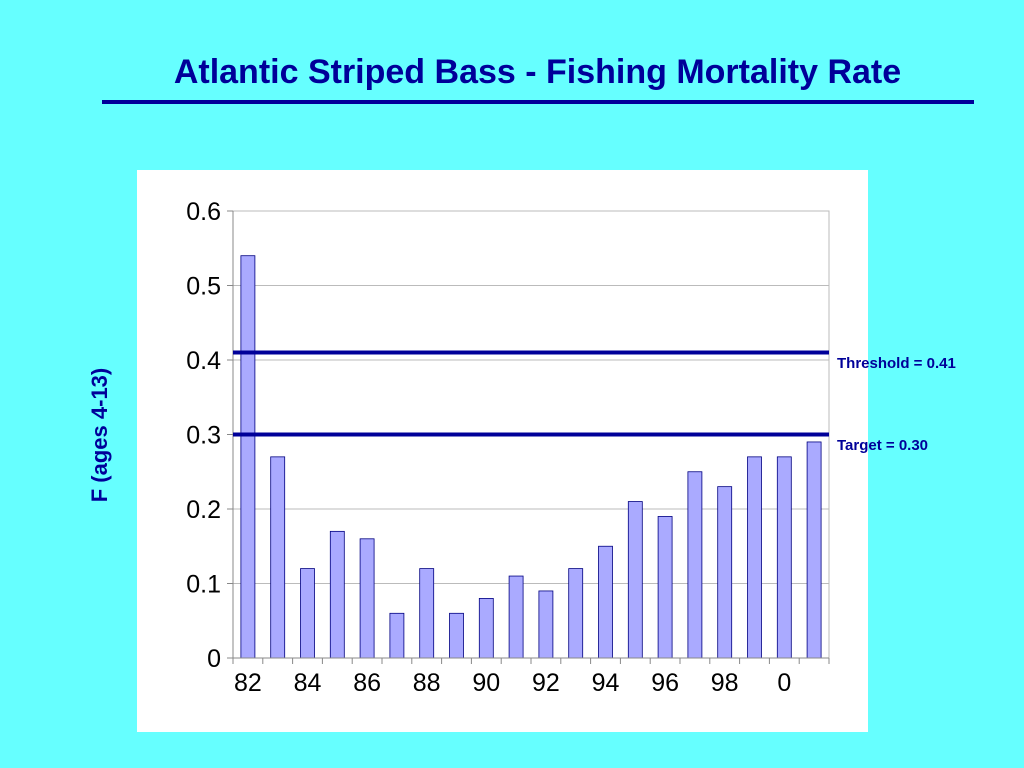 The height and width of the screenshot is (768, 1024). What do you see at coordinates (308, 683) in the screenshot?
I see `x-tick-label: 84` at bounding box center [308, 683].